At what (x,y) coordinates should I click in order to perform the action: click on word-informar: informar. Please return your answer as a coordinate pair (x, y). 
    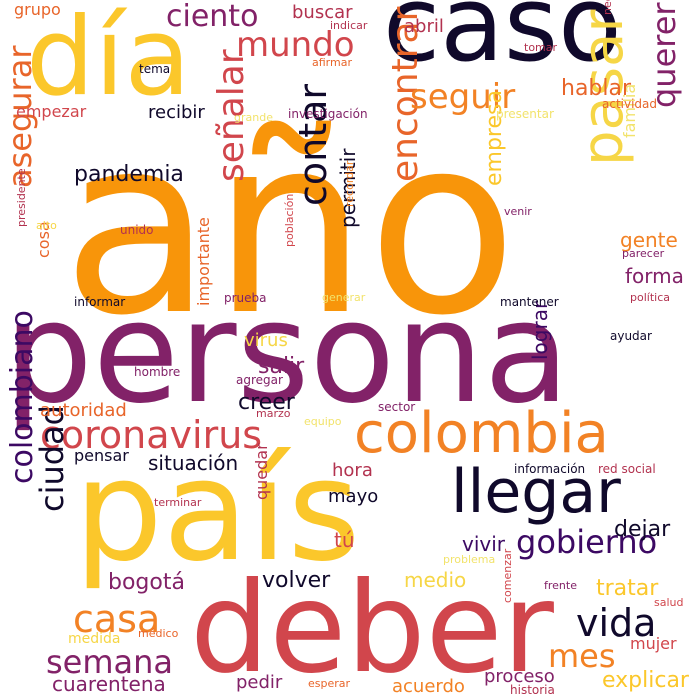
    Looking at the image, I should click on (100, 302).